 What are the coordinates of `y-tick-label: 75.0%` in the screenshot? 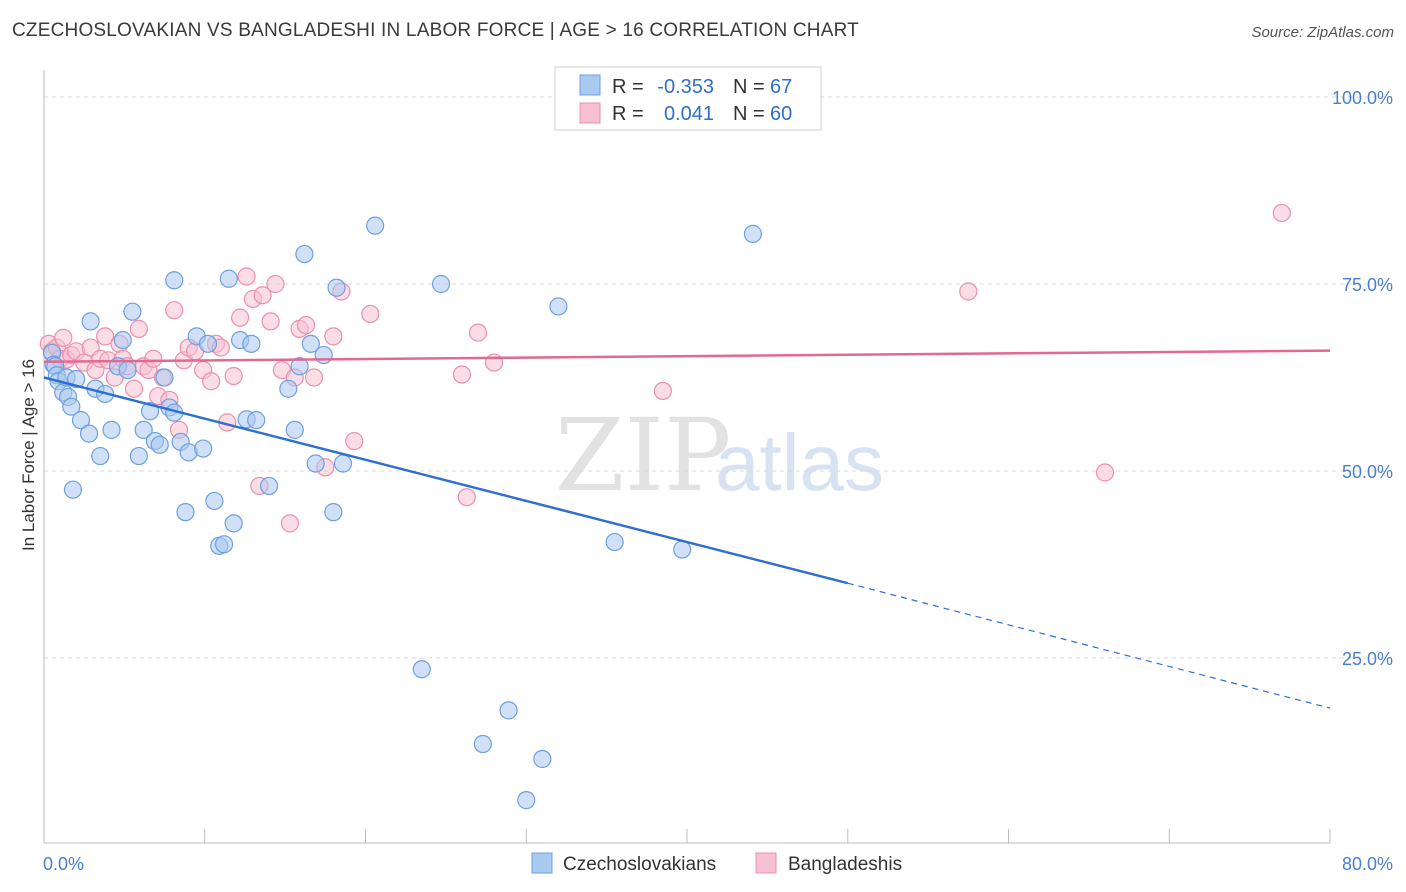 It's located at (1367, 285).